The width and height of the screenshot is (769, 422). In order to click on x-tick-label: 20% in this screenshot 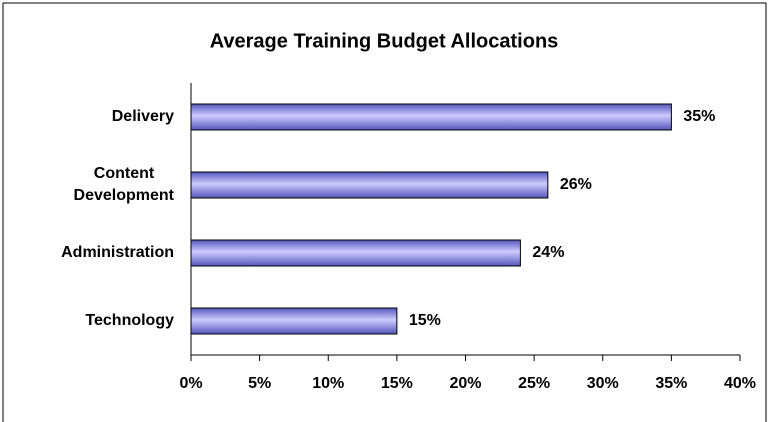, I will do `click(465, 383)`.